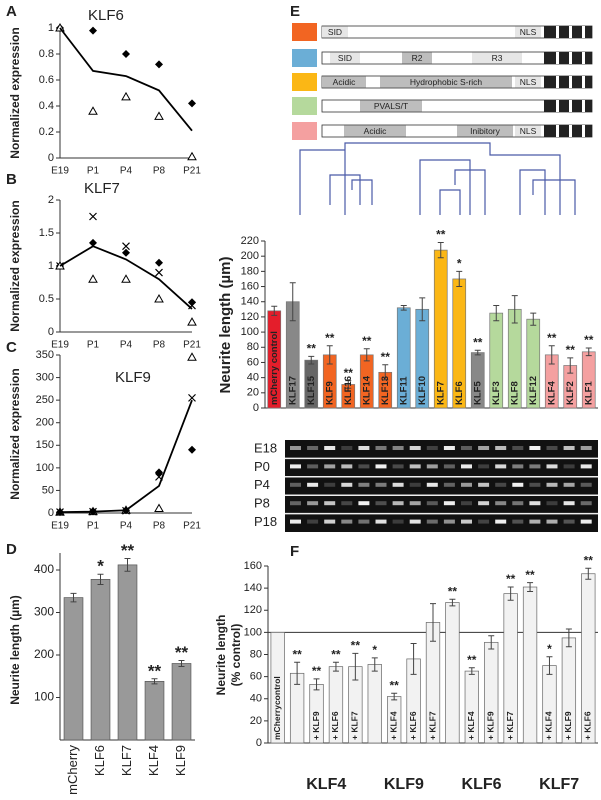  I want to click on panel-label: E, so click(295, 11).